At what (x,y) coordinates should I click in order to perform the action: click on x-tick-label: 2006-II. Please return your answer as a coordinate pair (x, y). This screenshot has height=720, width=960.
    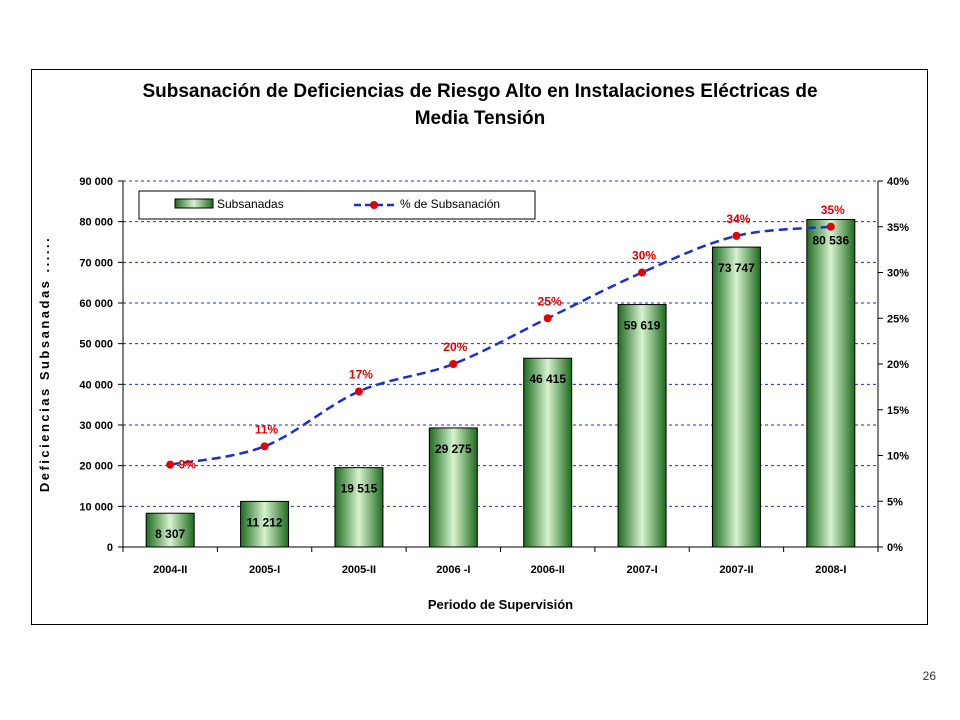
    Looking at the image, I should click on (548, 570).